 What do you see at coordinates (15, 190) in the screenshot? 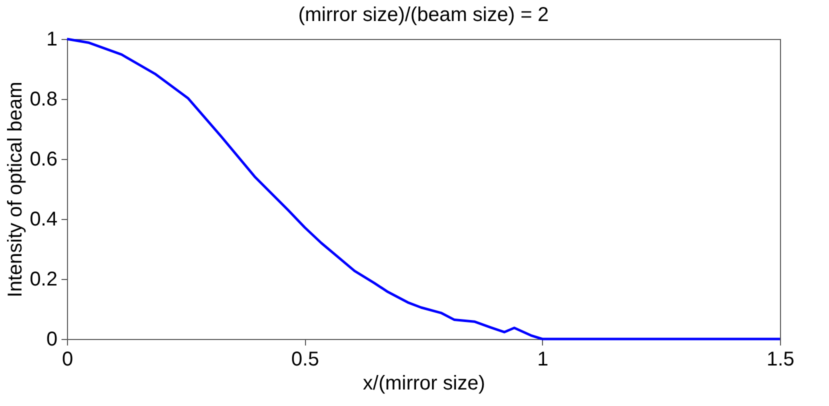
I see `y-axis-title: Intensity of optical beam` at bounding box center [15, 190].